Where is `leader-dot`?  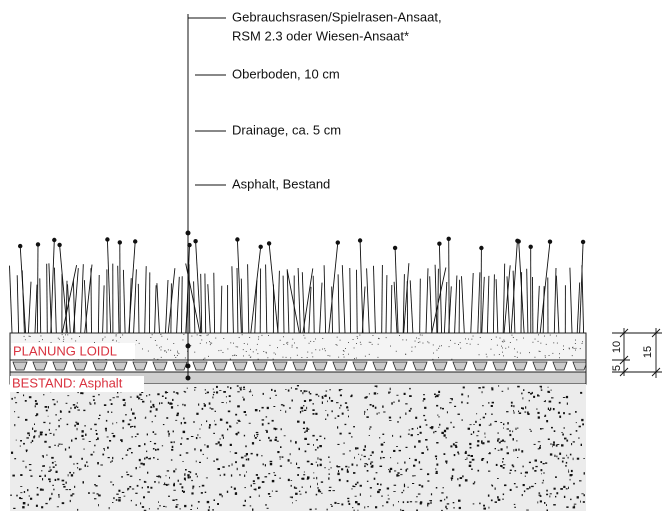
leader-dot is located at coordinates (188, 378).